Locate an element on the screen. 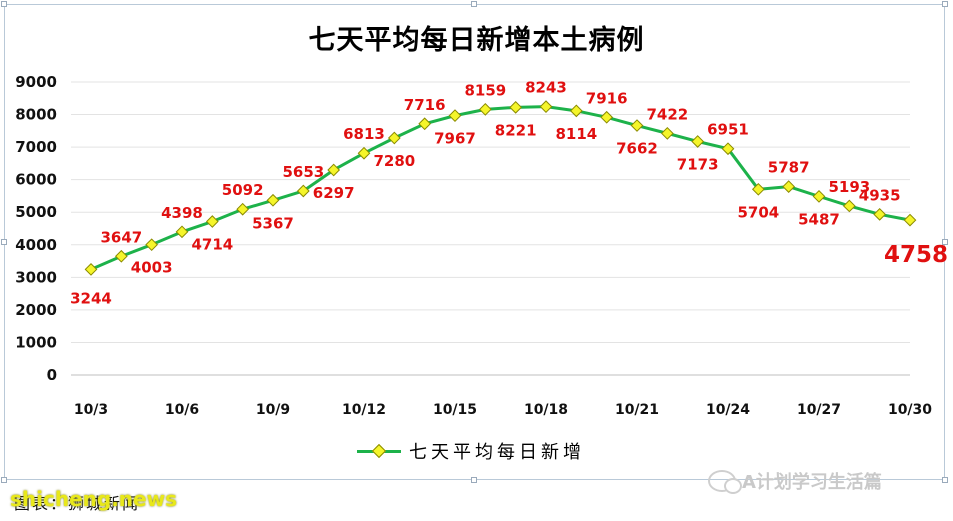  x-tick-label: 10/18 is located at coordinates (546, 410).